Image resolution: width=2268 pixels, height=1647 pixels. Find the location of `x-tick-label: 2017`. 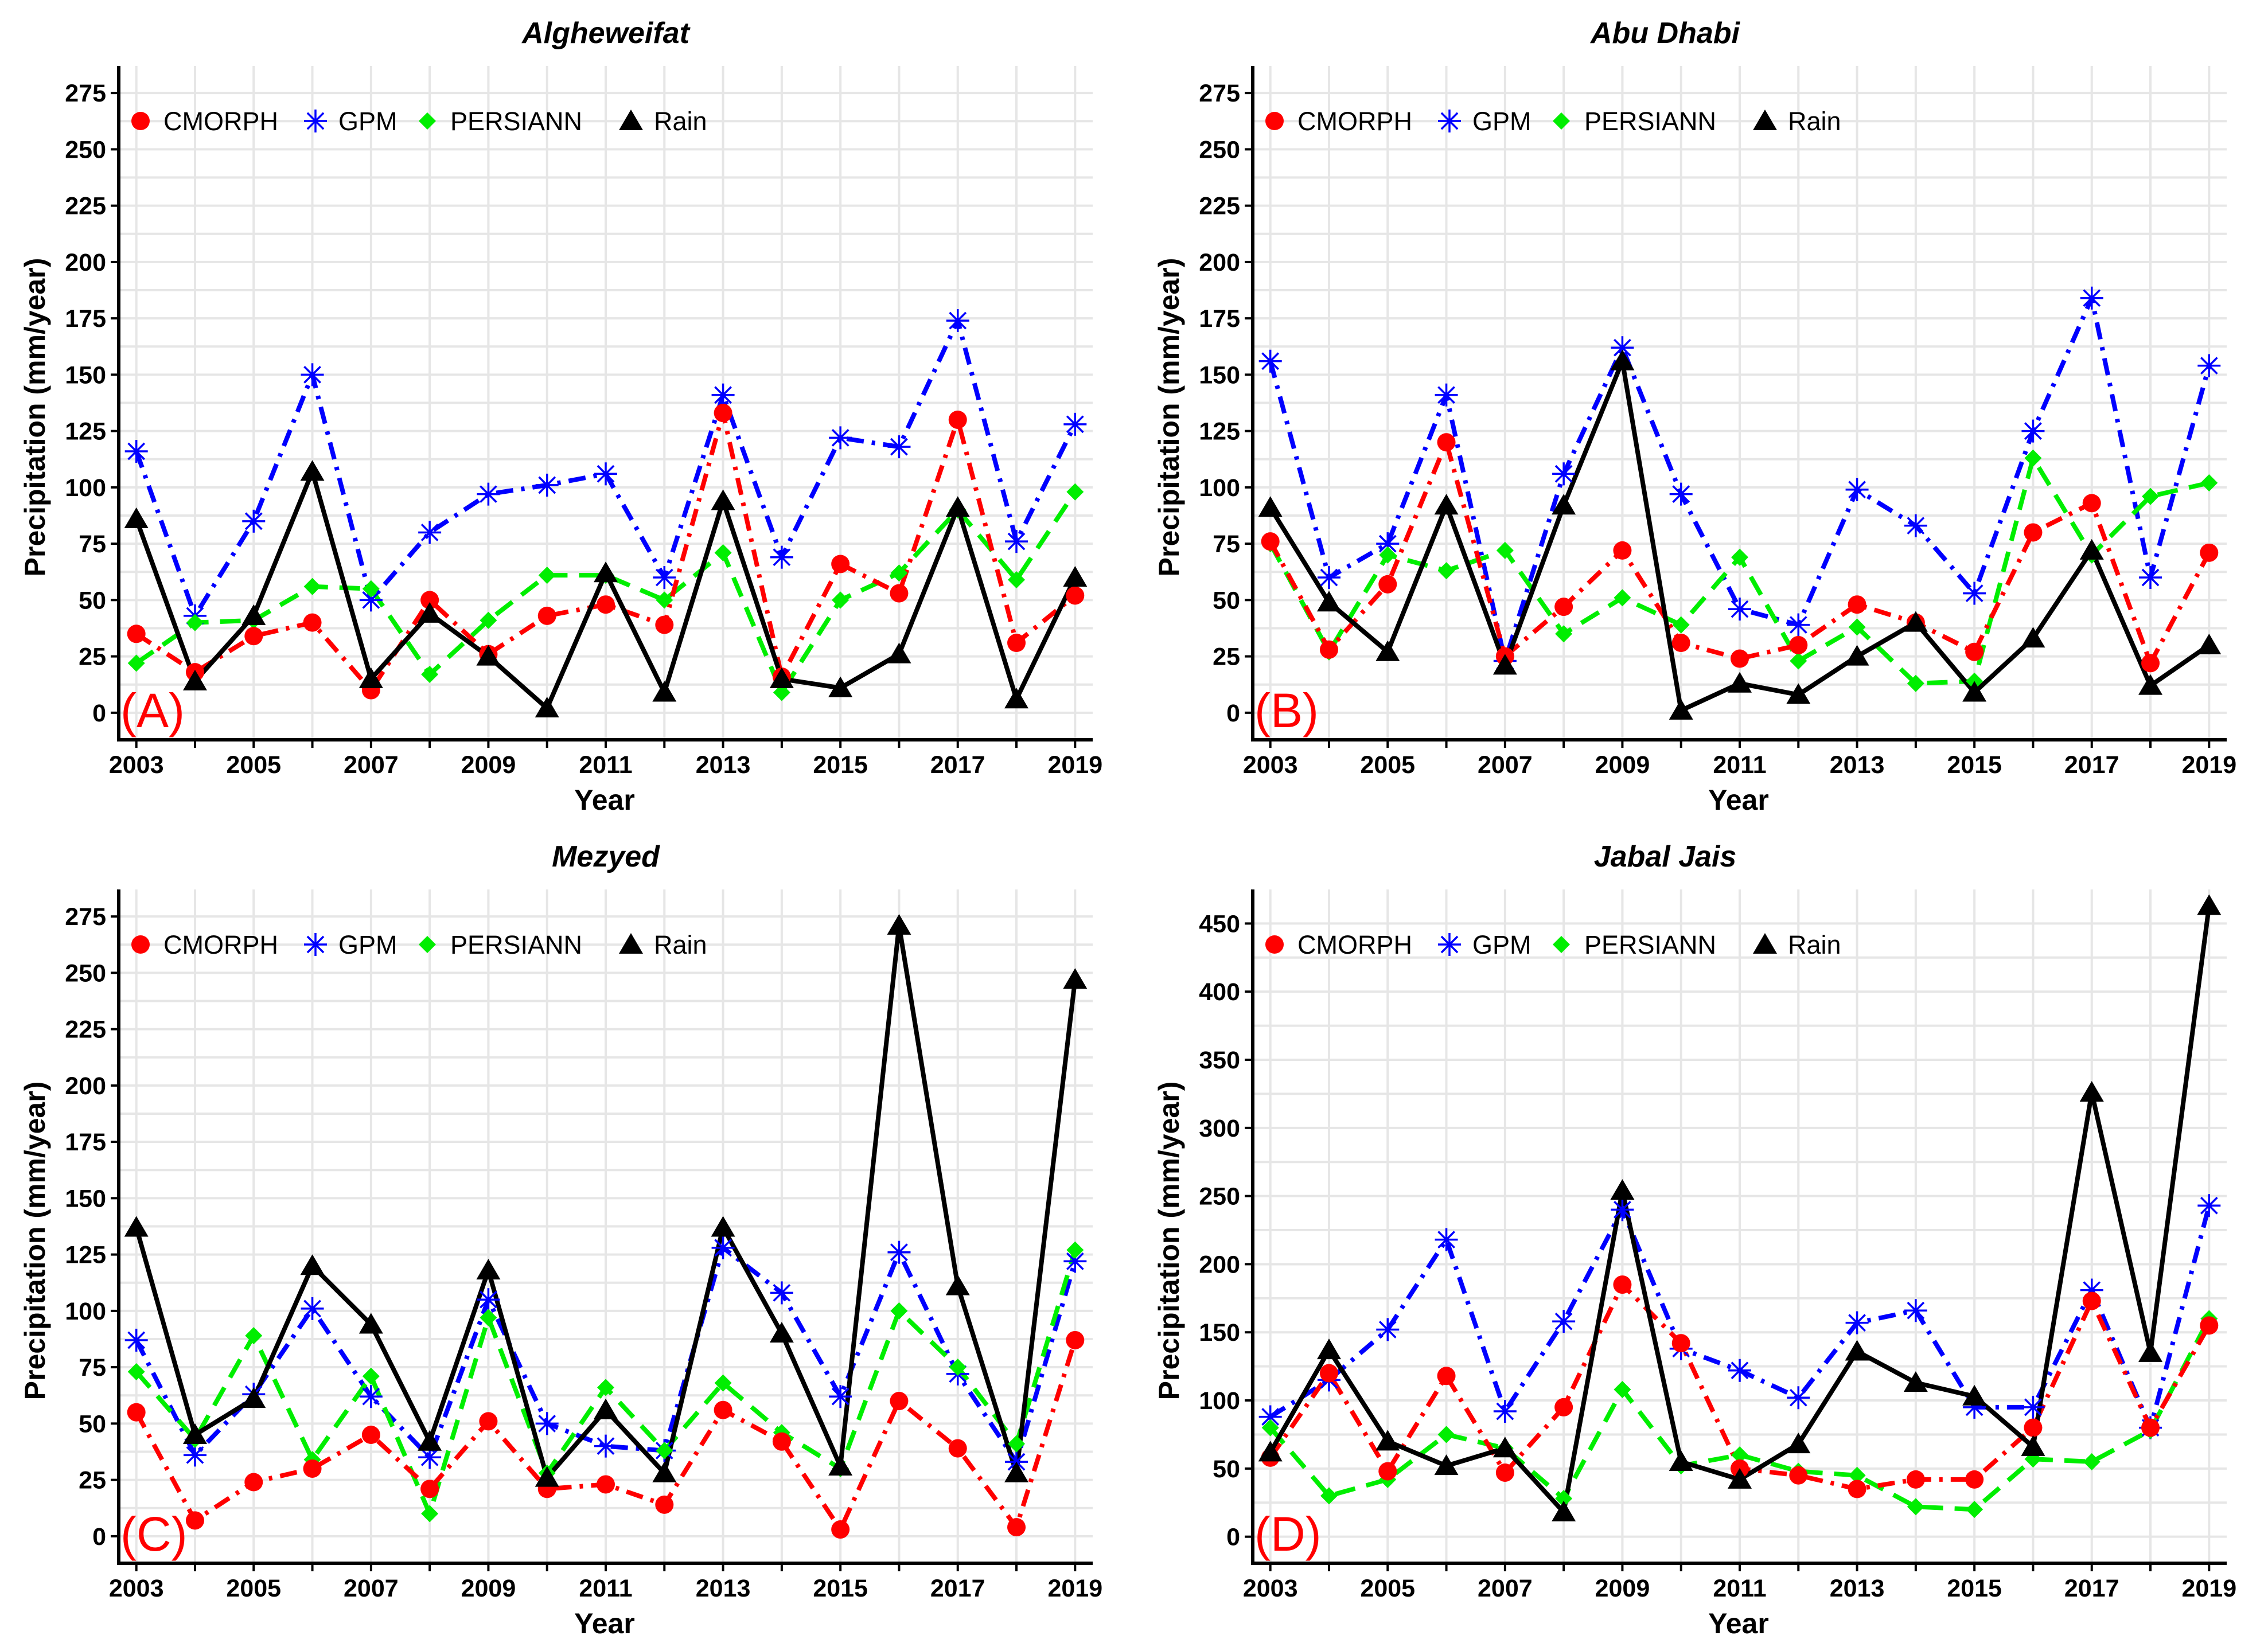

x-tick-label: 2017 is located at coordinates (2092, 765).